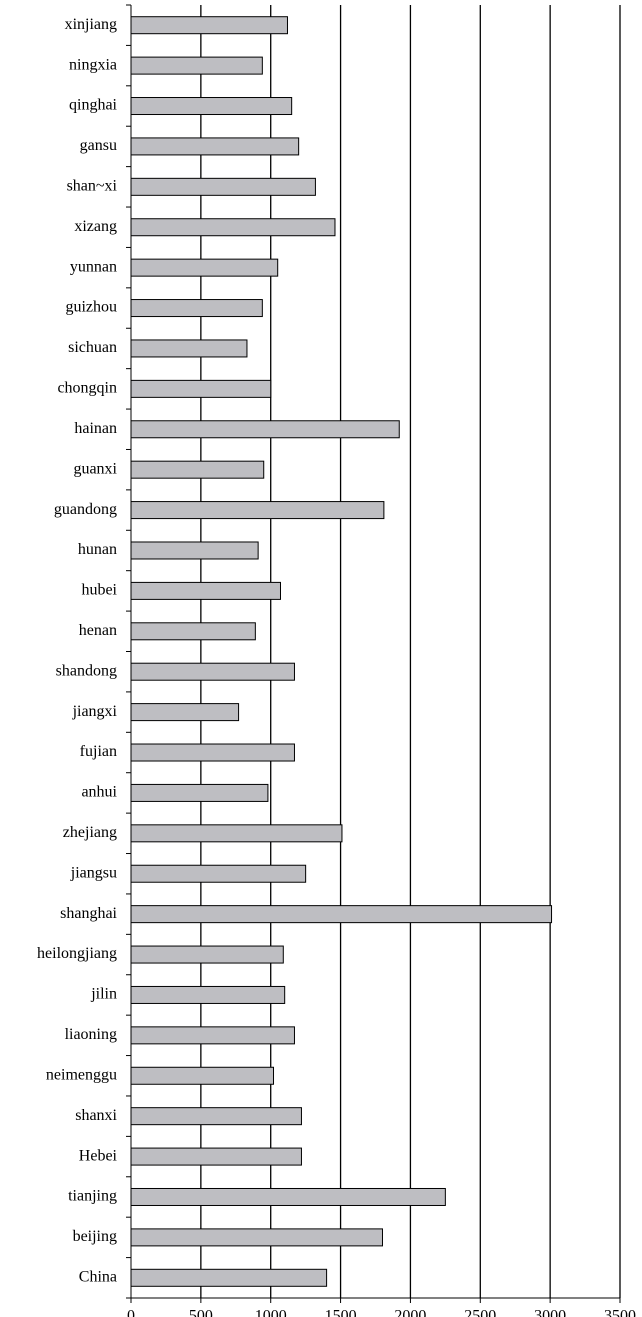 The width and height of the screenshot is (642, 1317). What do you see at coordinates (550, 1312) in the screenshot?
I see `x-tick-label: 3000` at bounding box center [550, 1312].